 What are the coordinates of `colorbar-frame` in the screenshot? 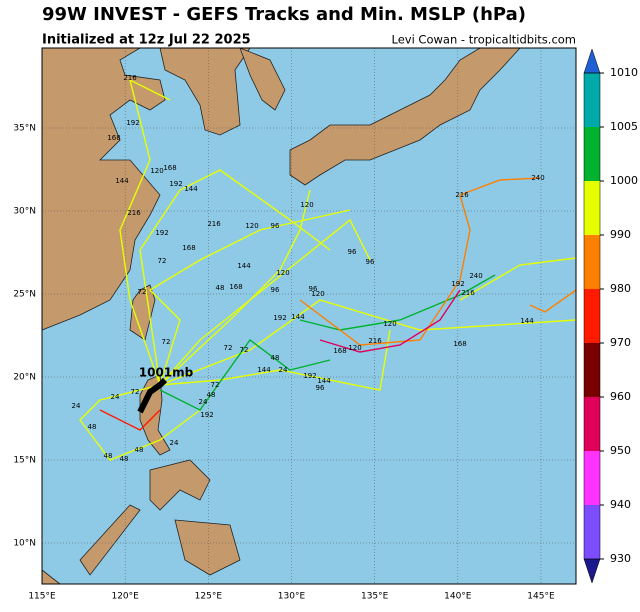 It's located at (592, 316).